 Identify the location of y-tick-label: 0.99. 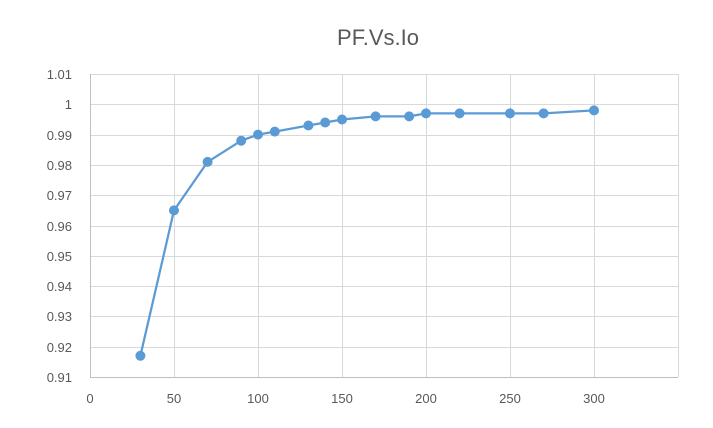
(59, 135).